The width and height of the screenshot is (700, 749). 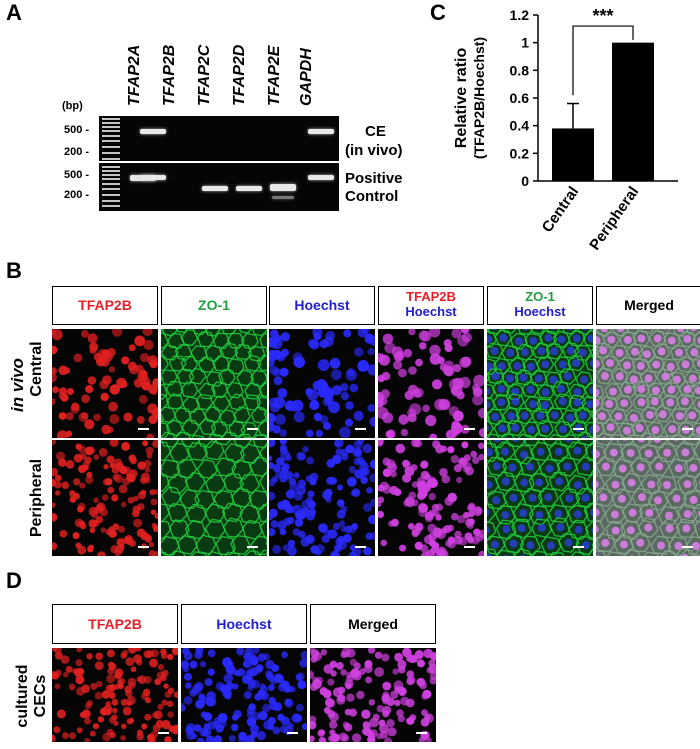 I want to click on micrograph-central-red, so click(x=105, y=383).